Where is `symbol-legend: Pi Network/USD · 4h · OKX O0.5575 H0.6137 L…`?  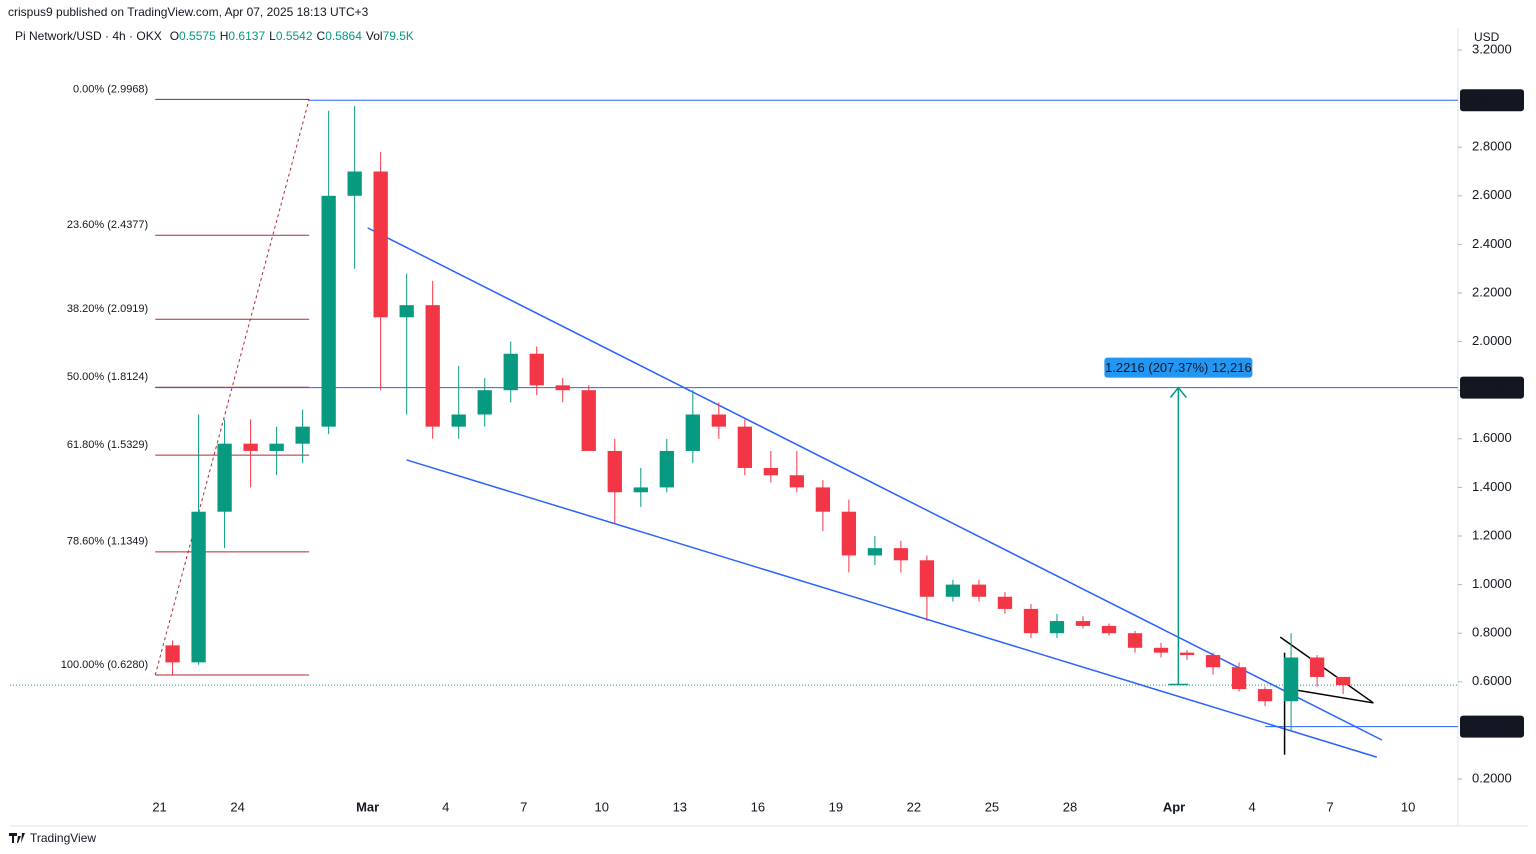
symbol-legend: Pi Network/USD · 4h · OKX O0.5575 H0.6137 L… is located at coordinates (214, 36).